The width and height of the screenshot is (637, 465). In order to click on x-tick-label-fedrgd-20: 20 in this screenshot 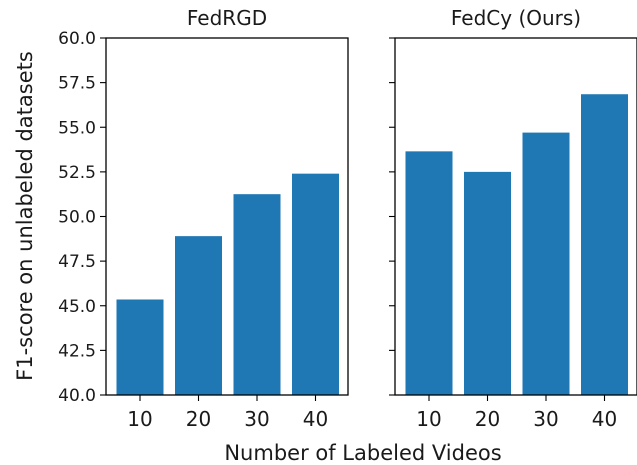, I will do `click(198, 419)`.